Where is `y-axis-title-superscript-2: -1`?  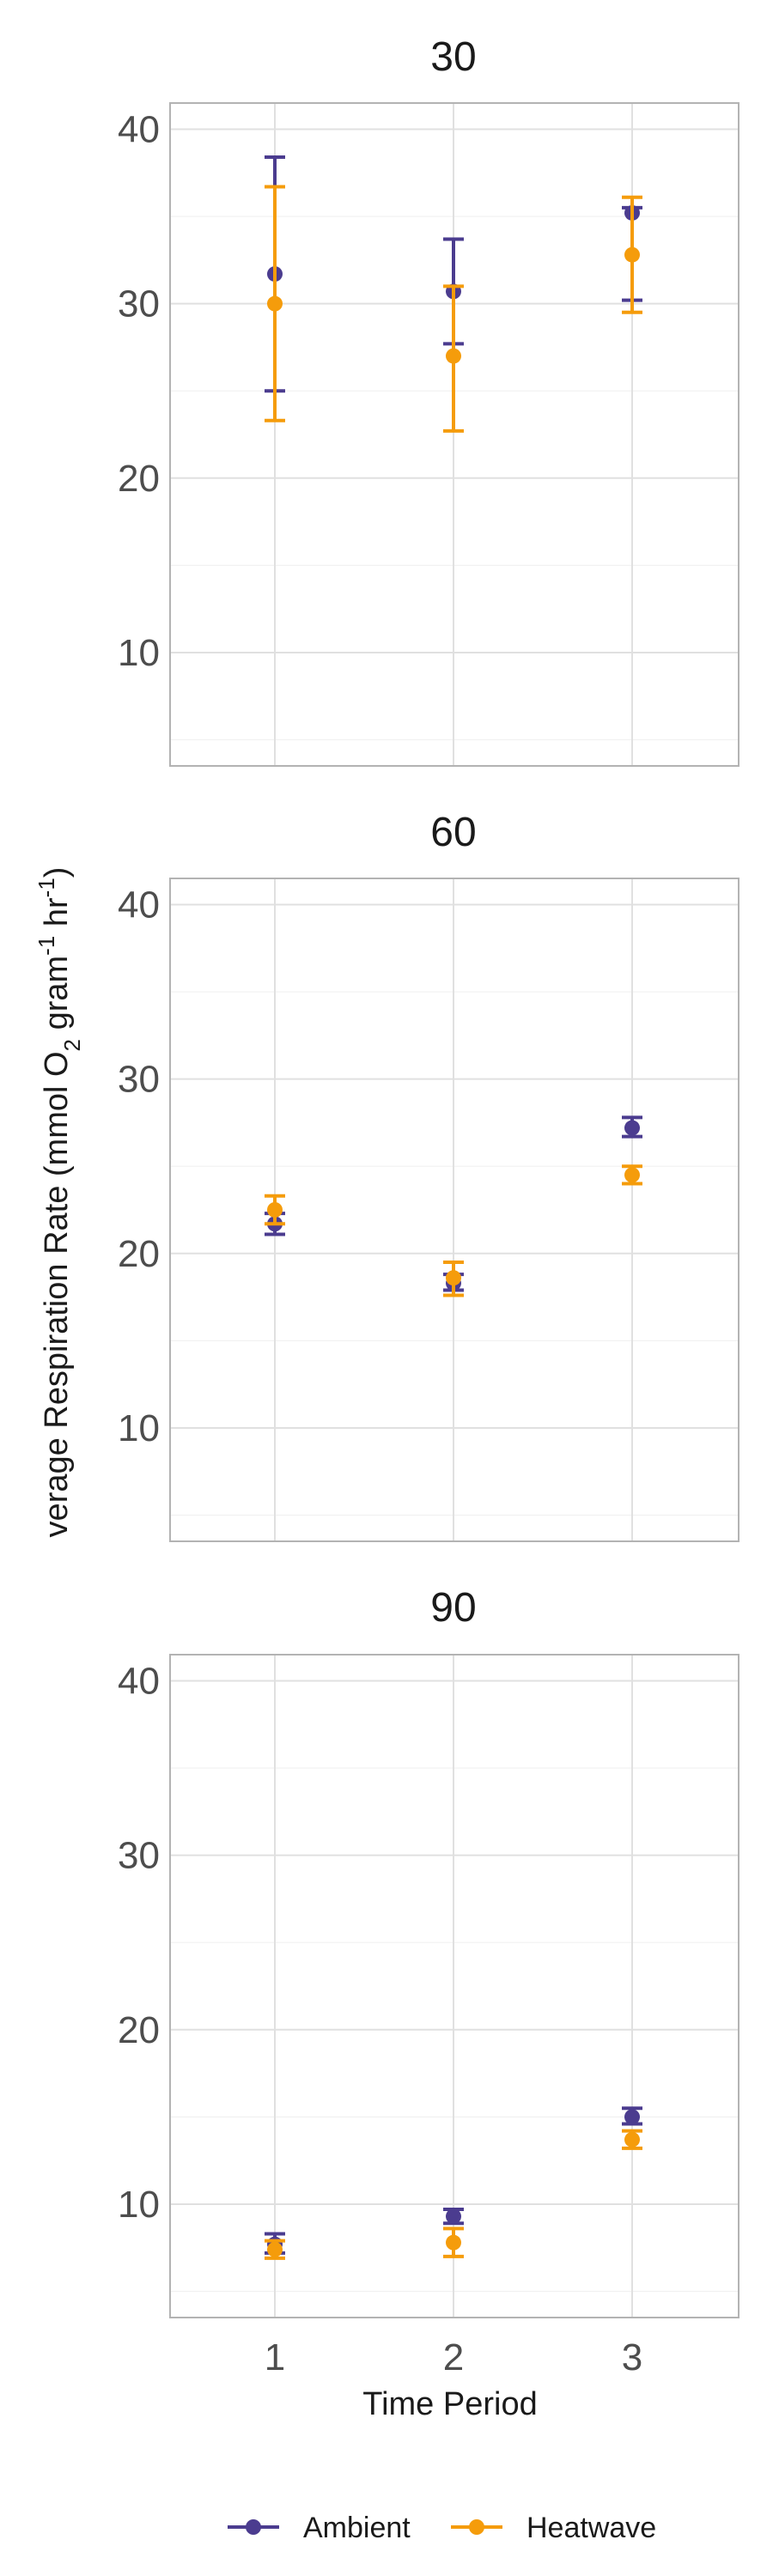 y-axis-title-superscript-2: -1 is located at coordinates (46, 888).